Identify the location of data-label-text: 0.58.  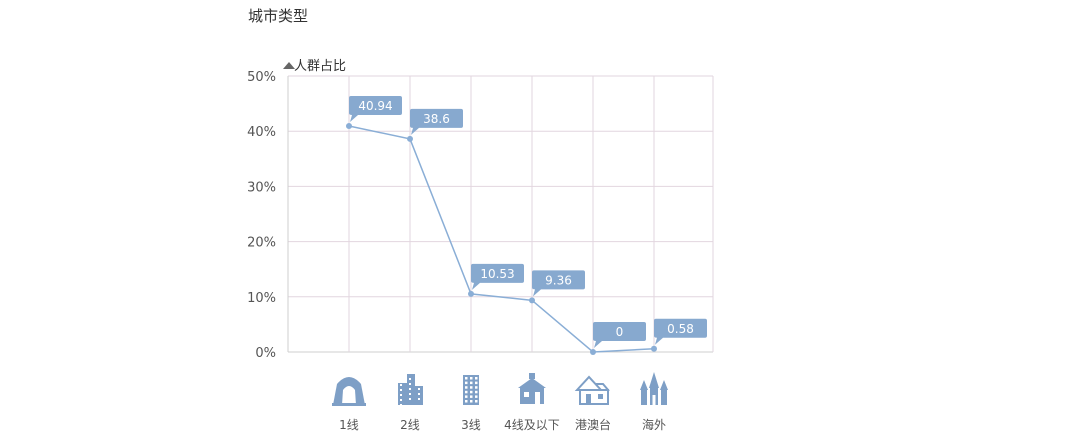
(680, 329).